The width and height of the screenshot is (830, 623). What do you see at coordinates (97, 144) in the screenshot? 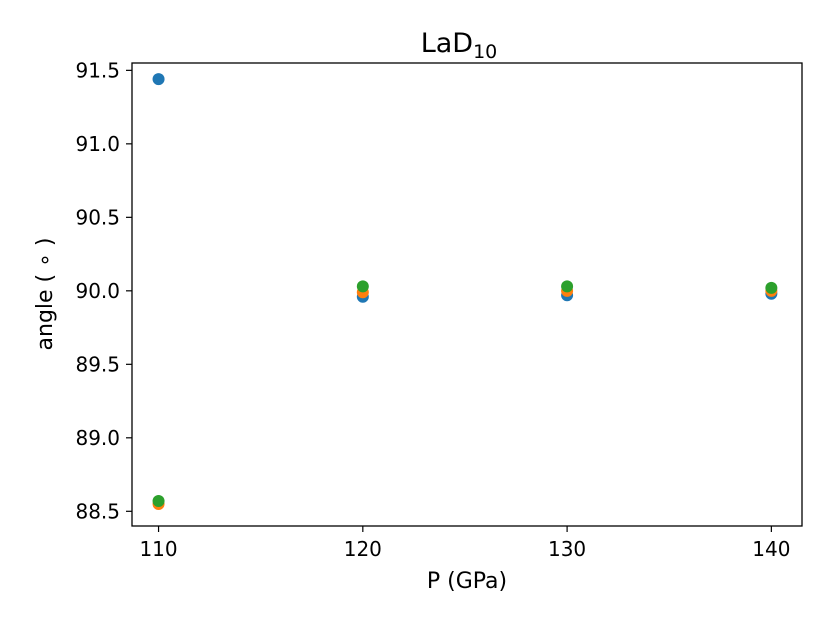
I see `y-tick-label: 91.0` at bounding box center [97, 144].